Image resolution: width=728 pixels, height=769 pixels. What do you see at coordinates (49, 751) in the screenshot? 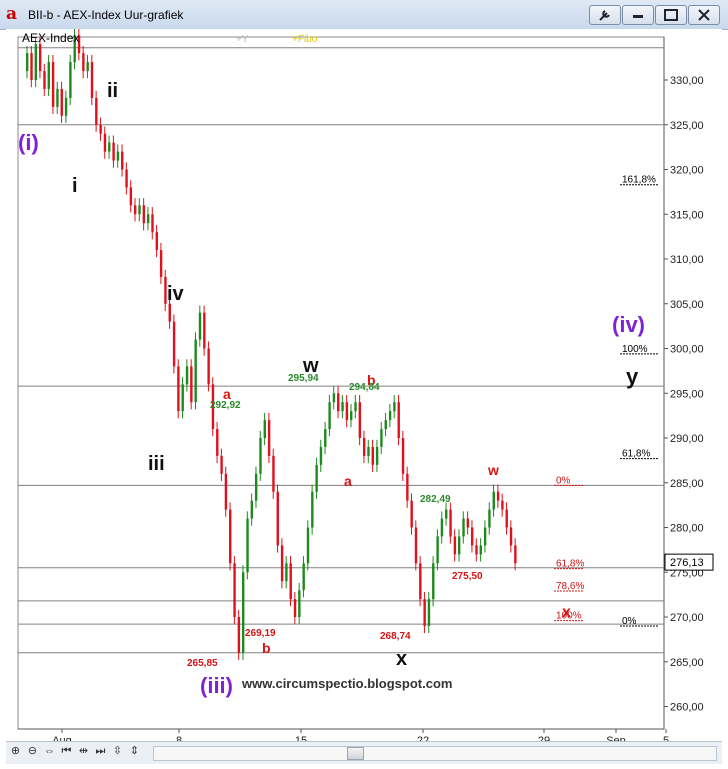
I see `expand-icon: ⇔` at bounding box center [49, 751].